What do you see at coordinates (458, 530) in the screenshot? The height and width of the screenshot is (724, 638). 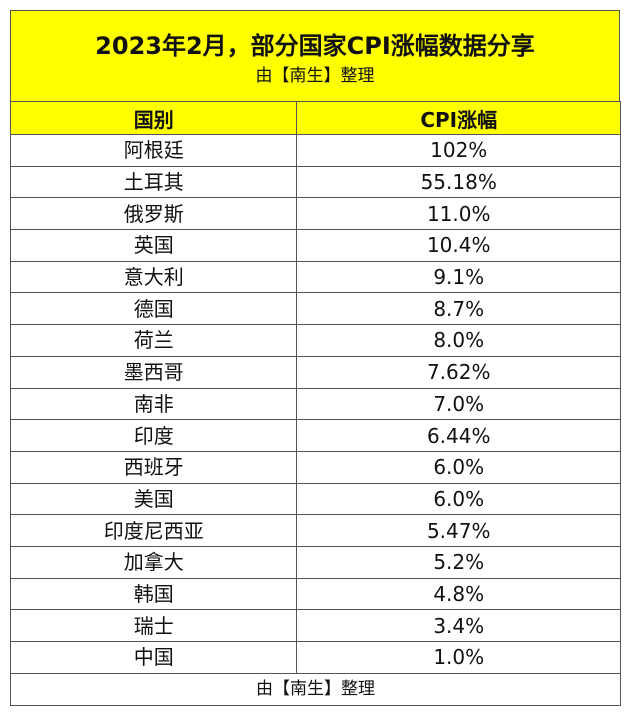 I see `cell-cpi: 5.47%` at bounding box center [458, 530].